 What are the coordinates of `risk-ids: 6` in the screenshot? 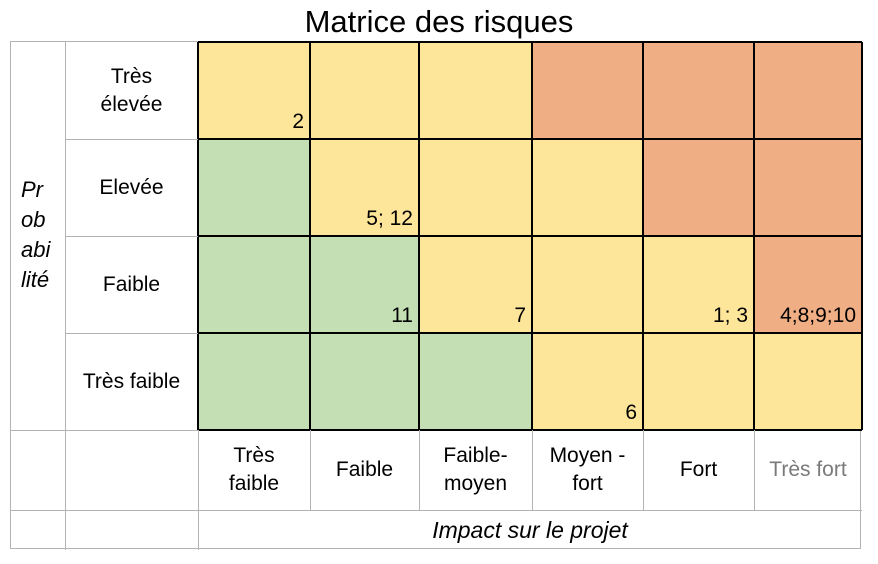 It's located at (631, 412).